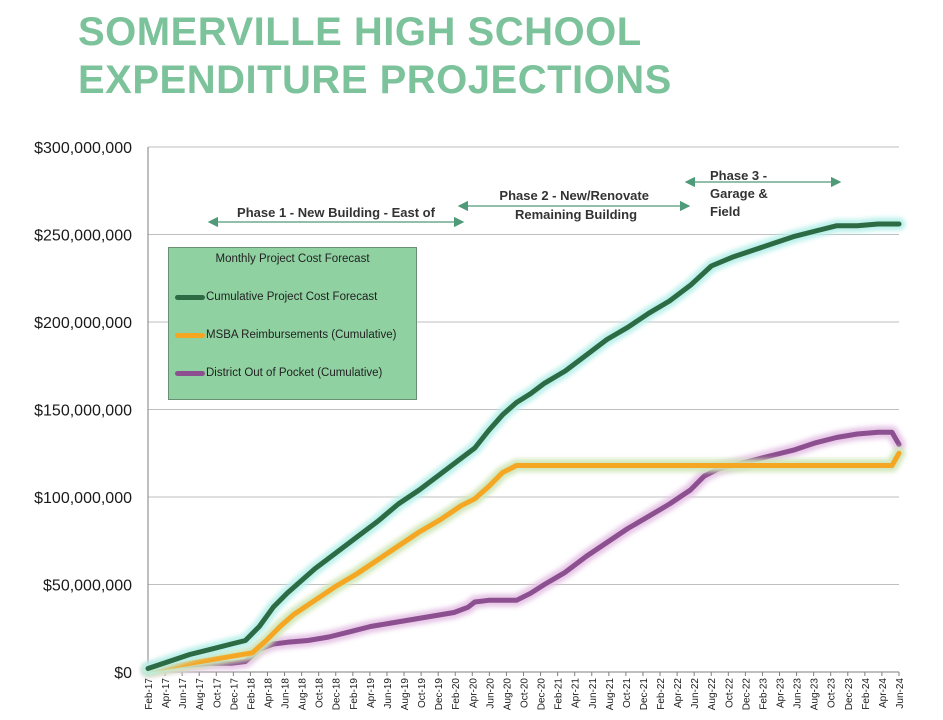  What do you see at coordinates (336, 212) in the screenshot?
I see `phase-1-label: Phase 1 - New Building - East of` at bounding box center [336, 212].